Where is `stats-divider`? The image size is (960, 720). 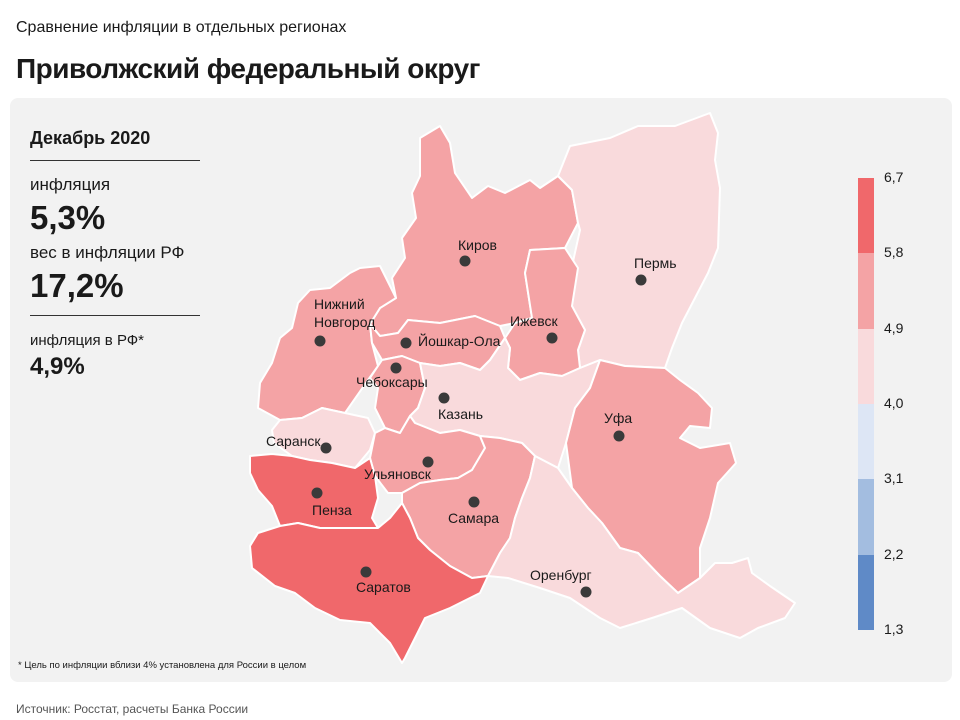 stats-divider is located at coordinates (115, 315).